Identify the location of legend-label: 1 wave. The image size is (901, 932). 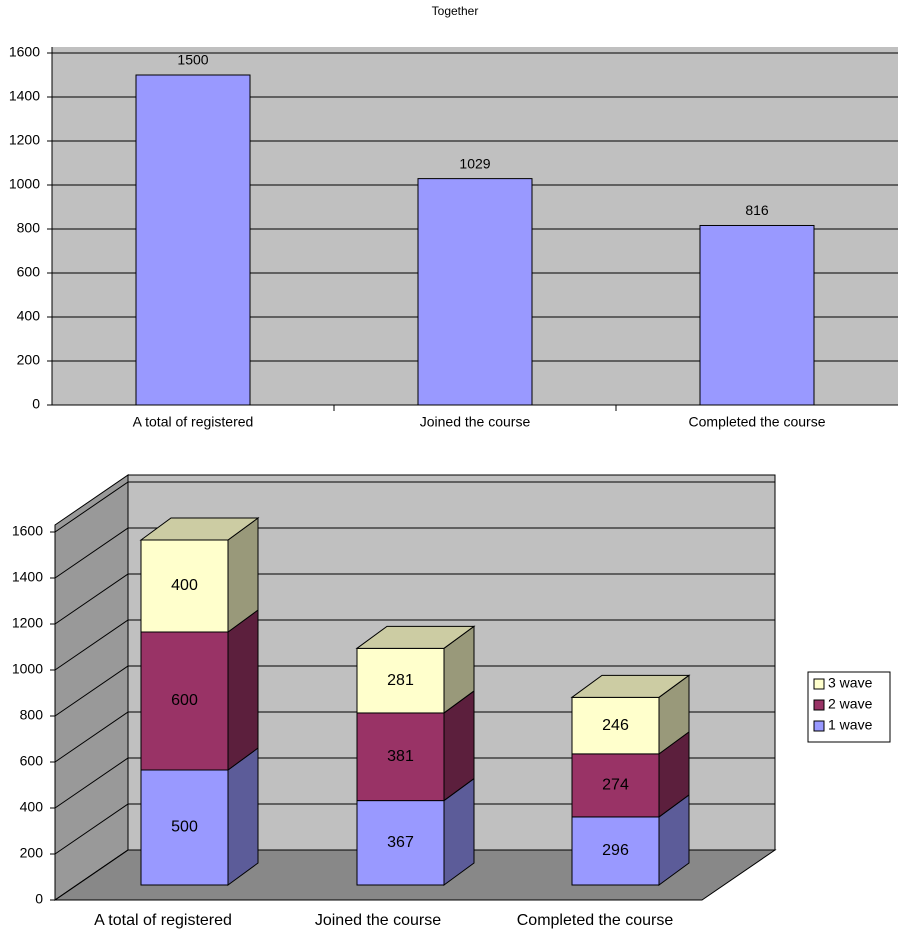
(850, 725).